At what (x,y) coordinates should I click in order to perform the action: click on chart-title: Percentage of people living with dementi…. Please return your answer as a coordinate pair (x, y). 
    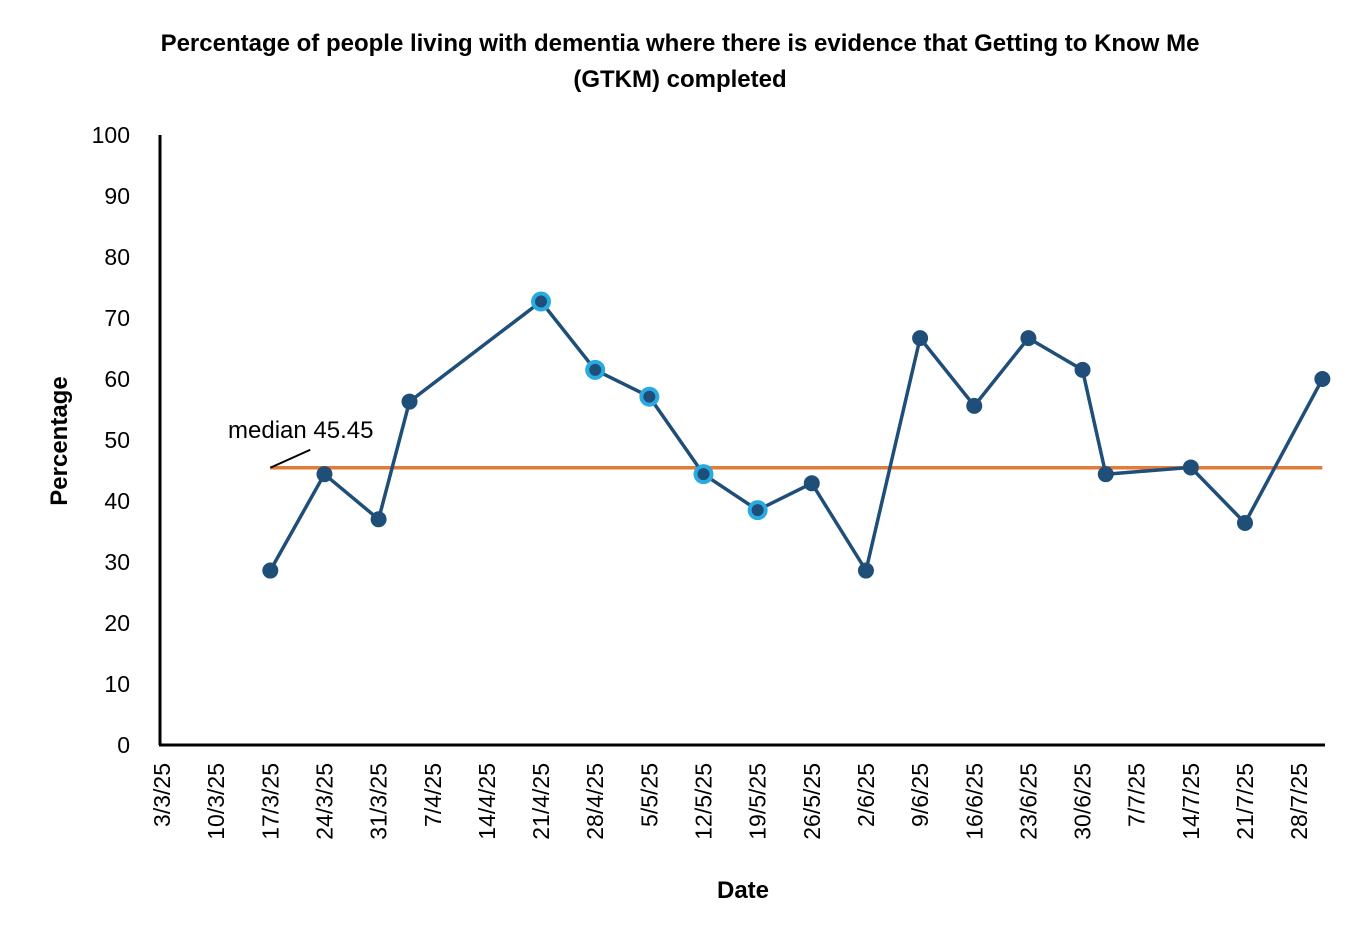
    Looking at the image, I should click on (680, 61).